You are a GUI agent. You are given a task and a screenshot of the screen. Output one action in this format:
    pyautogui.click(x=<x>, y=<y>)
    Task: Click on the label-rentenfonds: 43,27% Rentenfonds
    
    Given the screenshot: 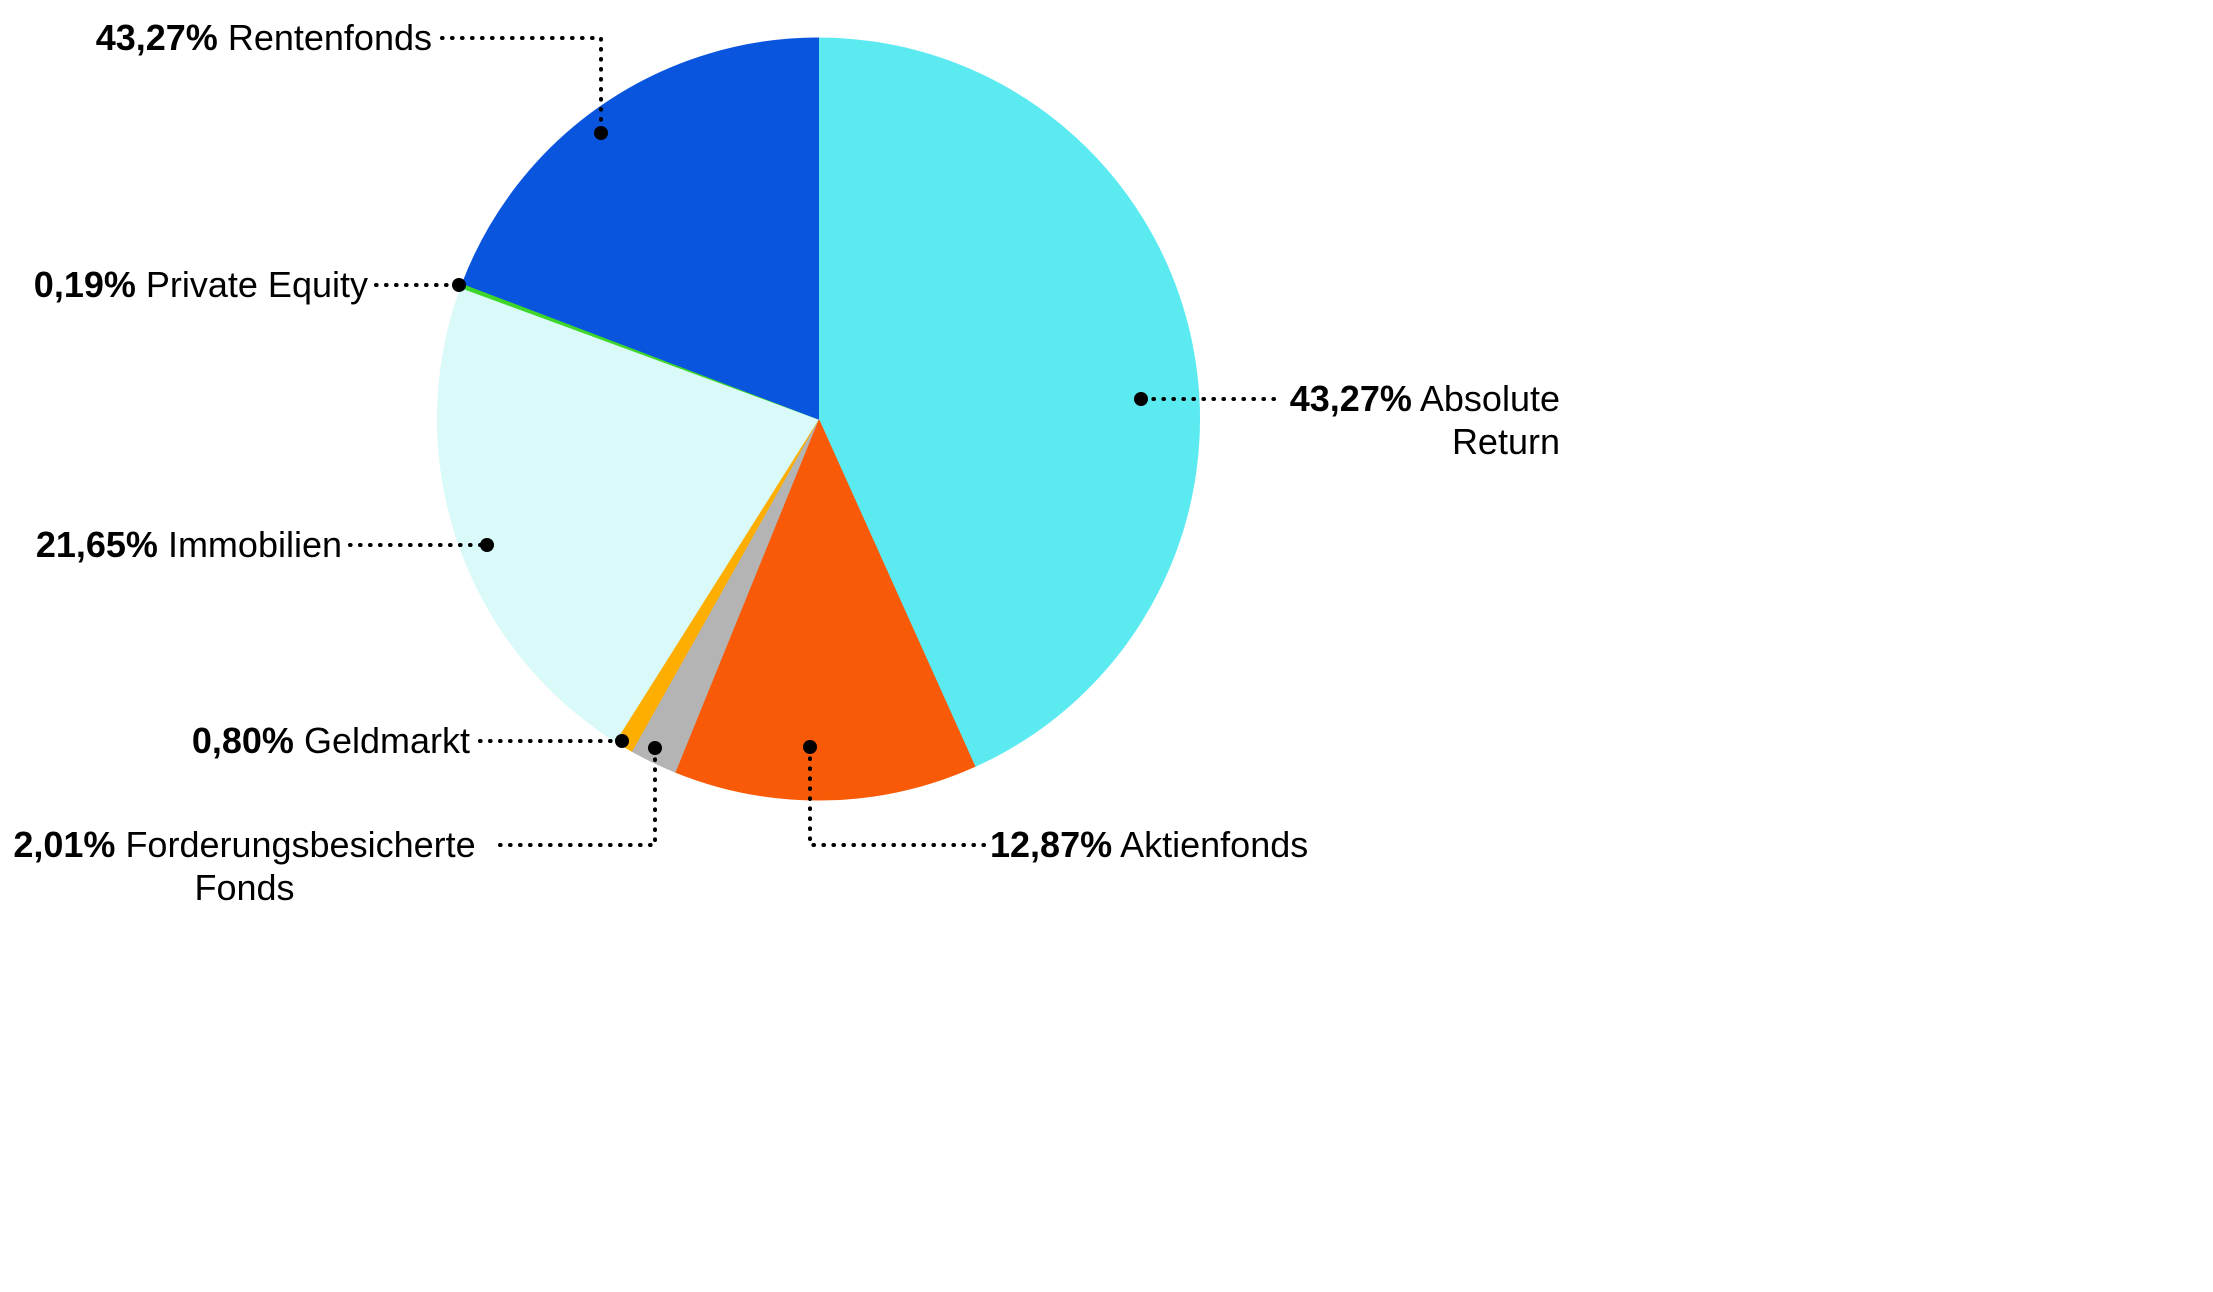 What is the action you would take?
    pyautogui.click(x=227, y=37)
    